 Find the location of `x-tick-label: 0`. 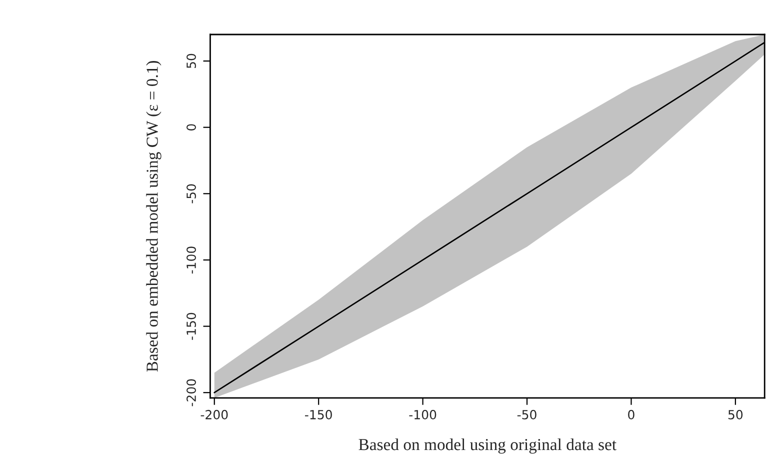

x-tick-label: 0 is located at coordinates (631, 415).